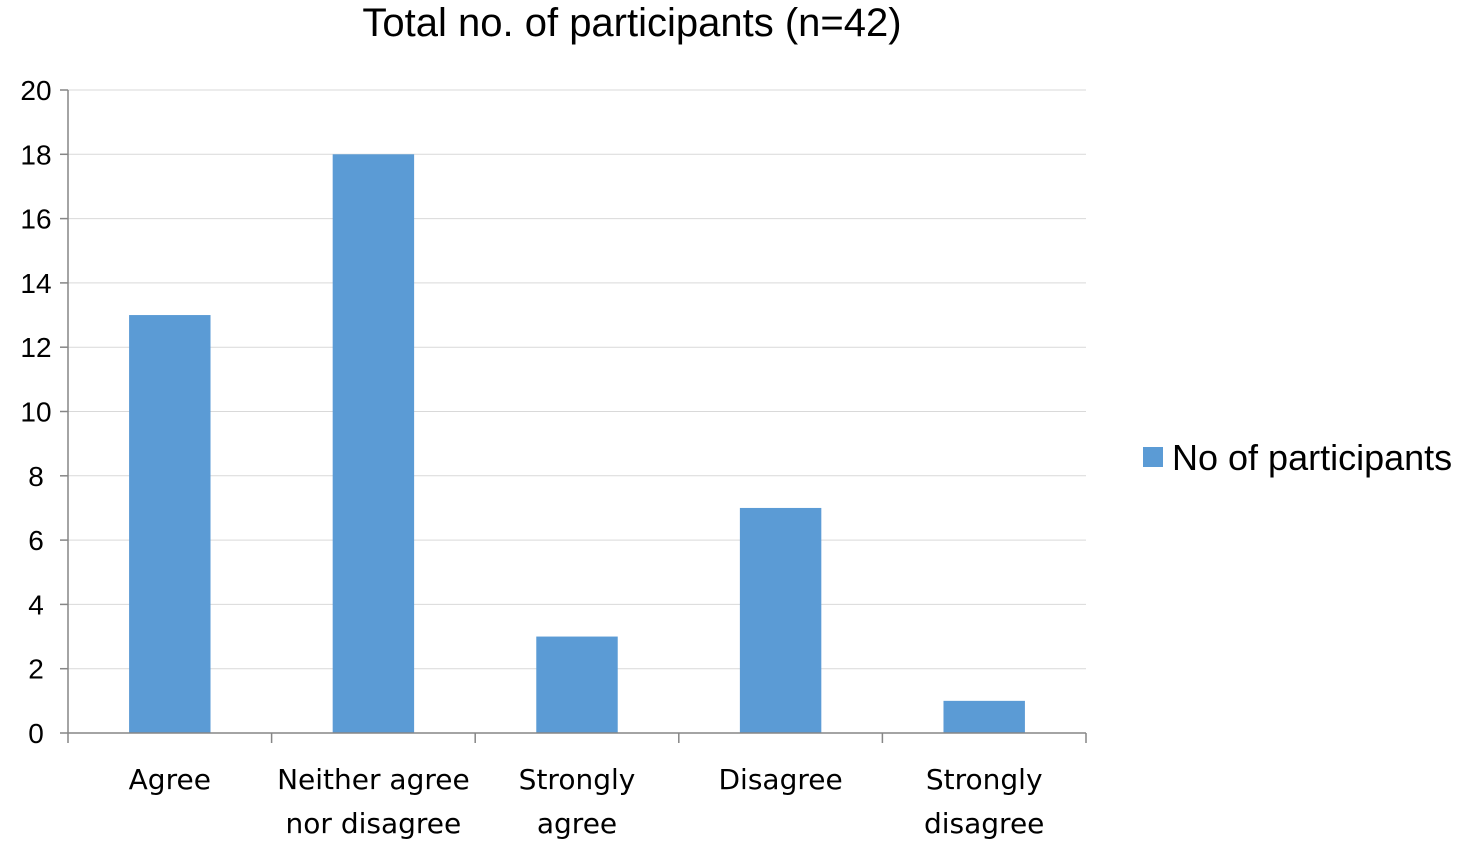 The image size is (1476, 844). I want to click on x-tick-label: Agree, so click(170, 779).